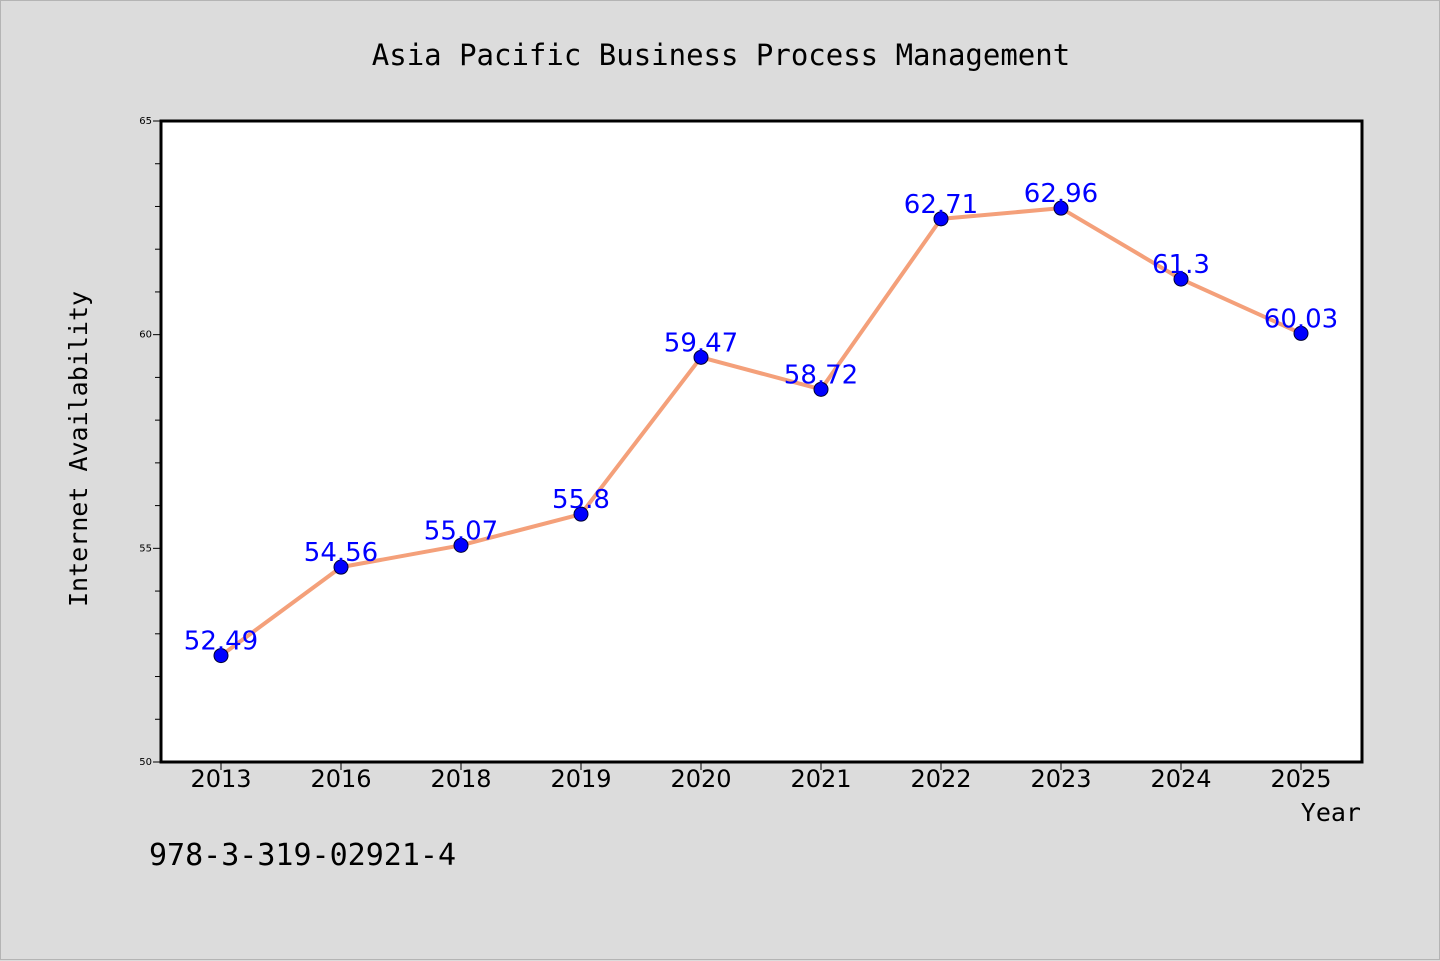  Describe the element at coordinates (1300, 779) in the screenshot. I see `x-tick-label: 2025` at that location.